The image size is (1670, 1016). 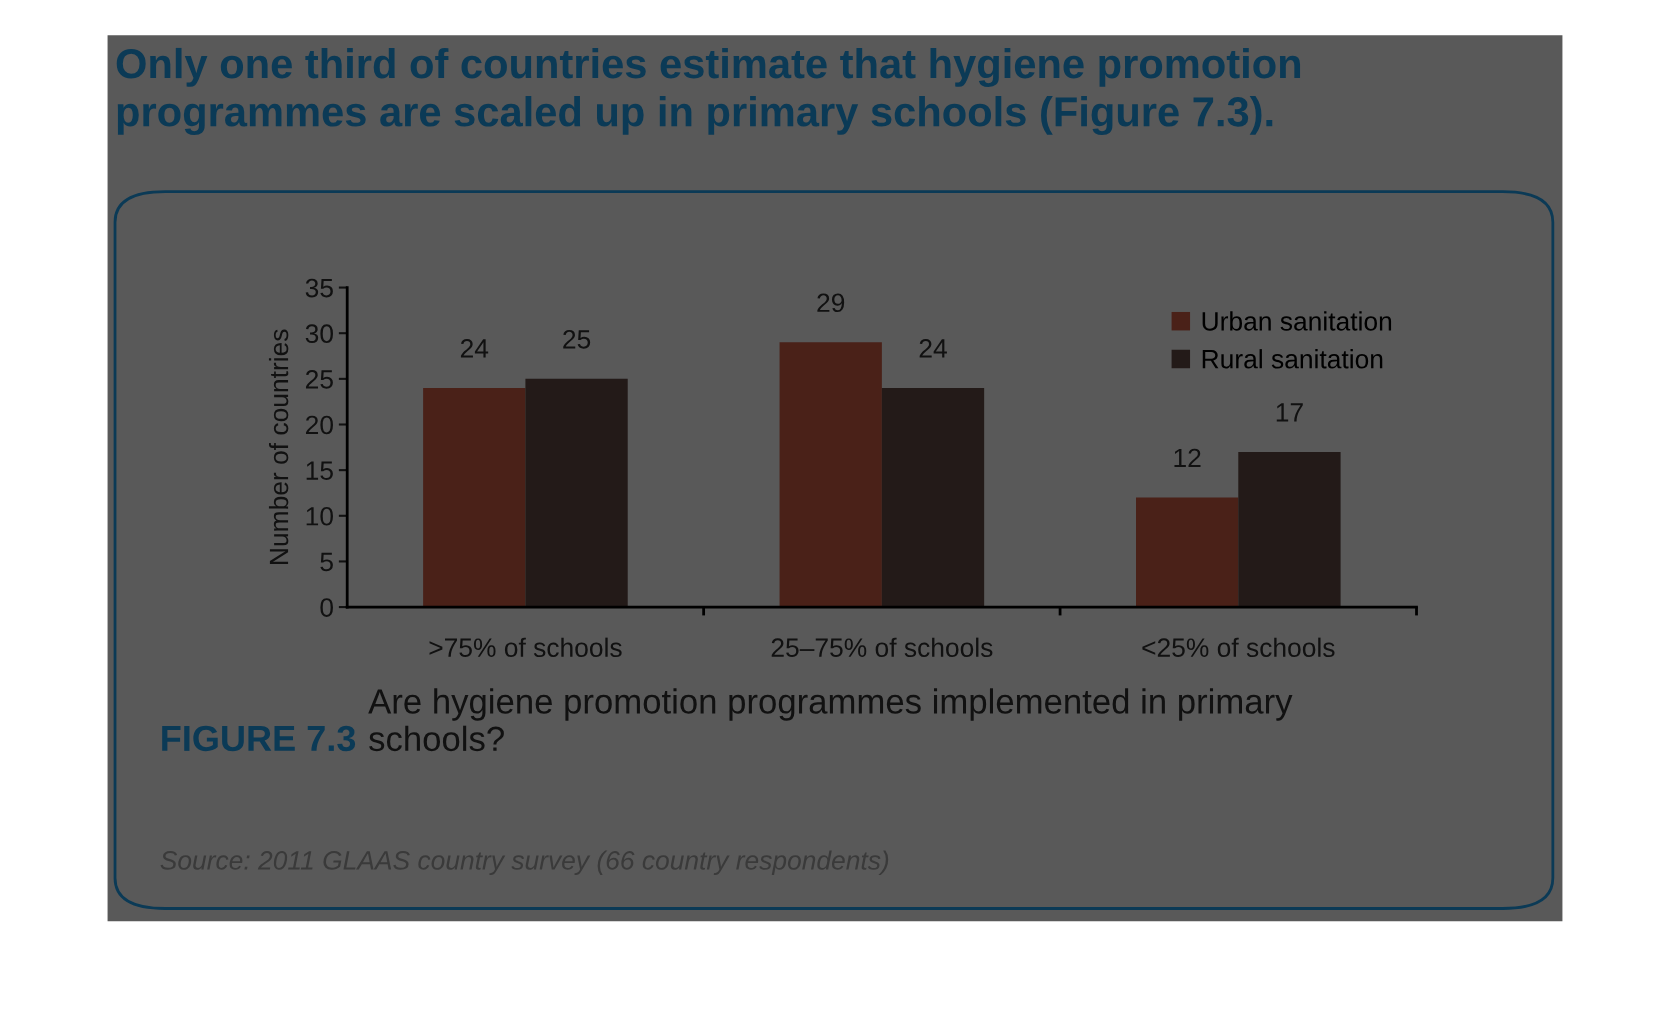 I want to click on data-label: 29, so click(x=831, y=303).